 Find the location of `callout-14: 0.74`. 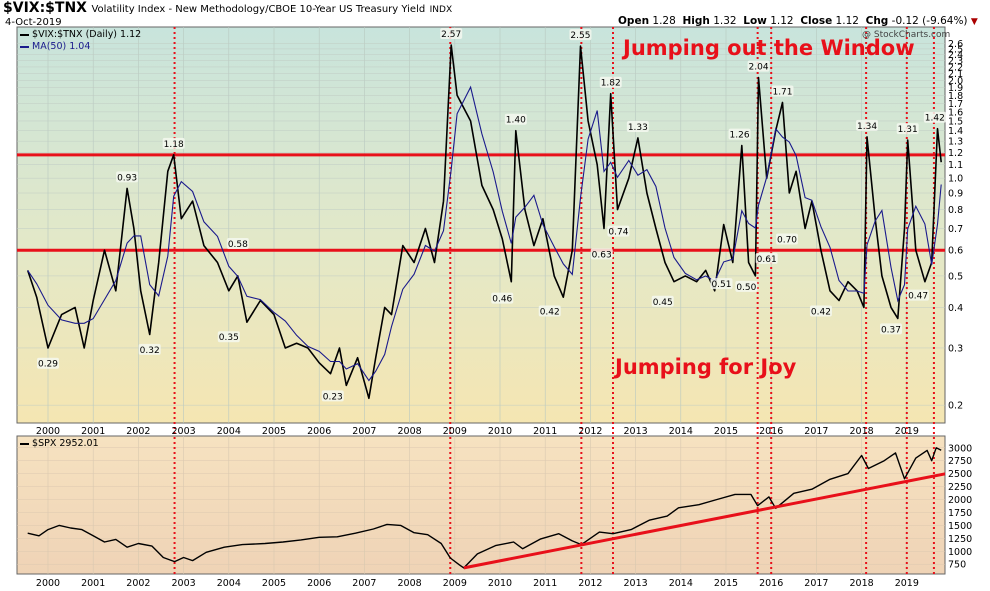

callout-14: 0.74 is located at coordinates (618, 233).